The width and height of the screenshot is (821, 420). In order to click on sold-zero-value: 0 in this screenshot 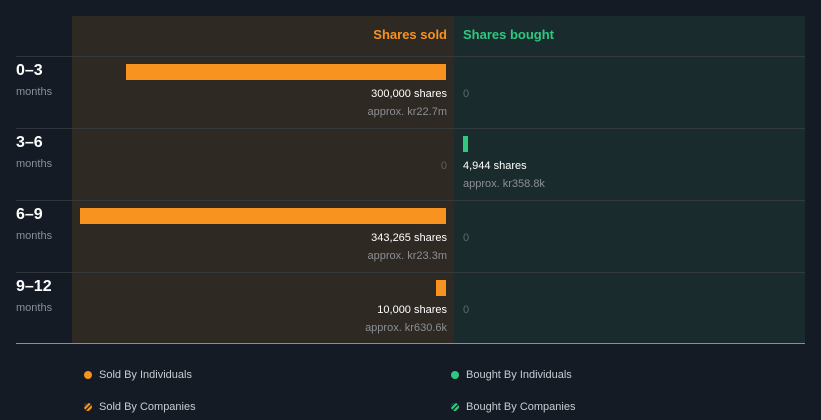, I will do `click(443, 166)`.